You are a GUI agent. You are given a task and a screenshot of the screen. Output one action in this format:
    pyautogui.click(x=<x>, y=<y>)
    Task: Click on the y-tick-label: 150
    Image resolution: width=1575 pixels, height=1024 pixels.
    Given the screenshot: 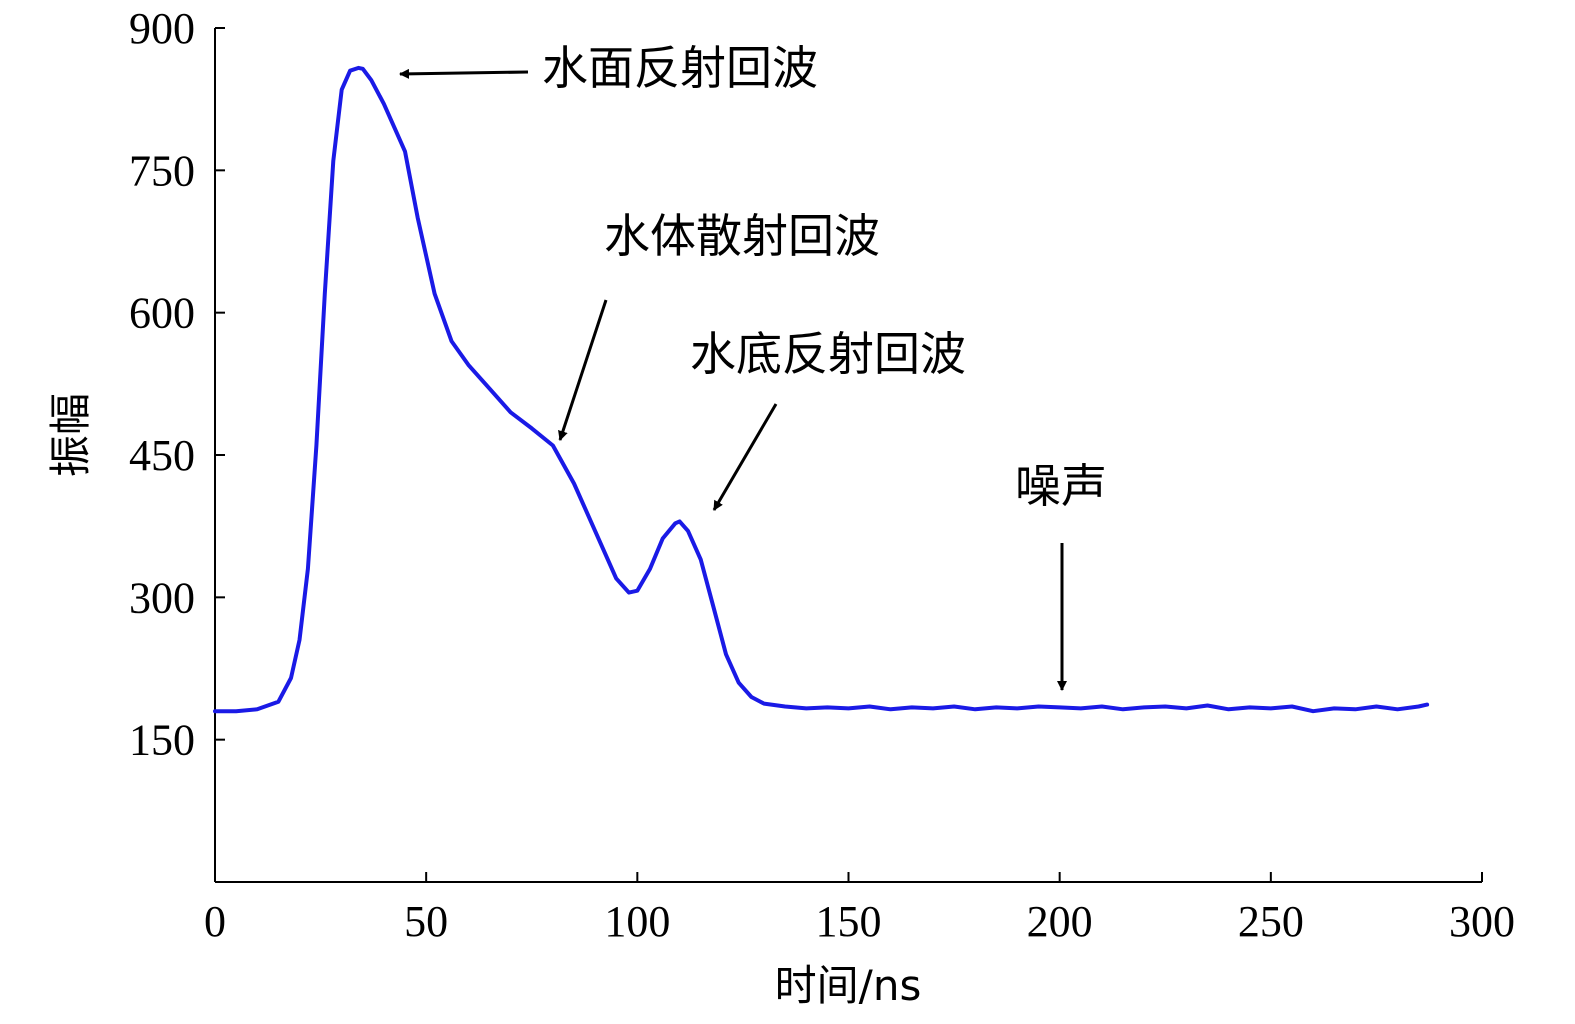 What is the action you would take?
    pyautogui.click(x=162, y=740)
    